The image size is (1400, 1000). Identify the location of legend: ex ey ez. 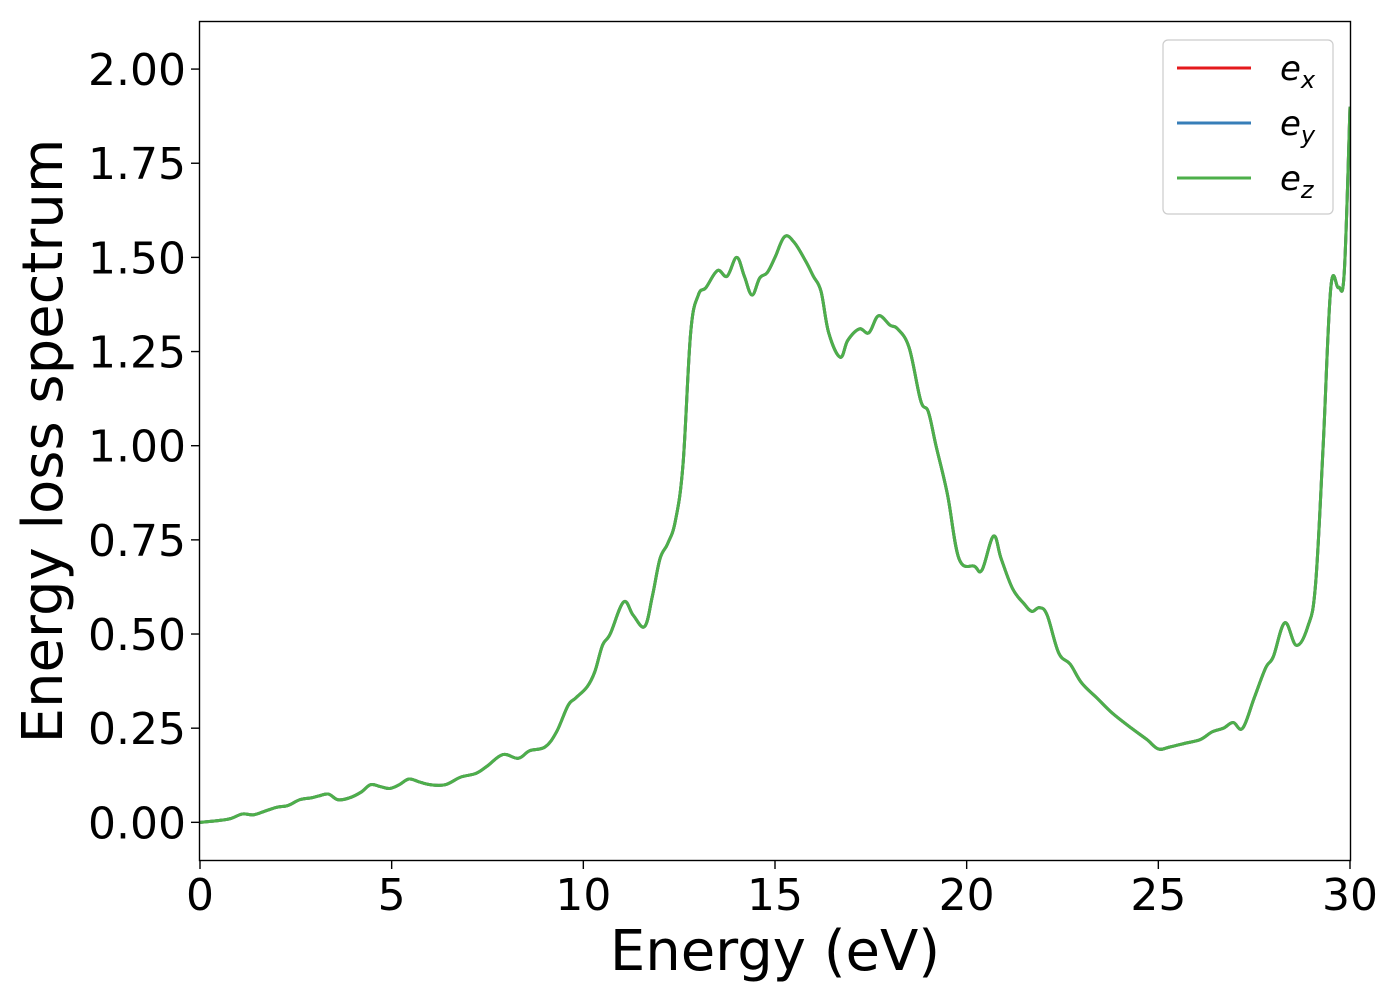
(1248, 127).